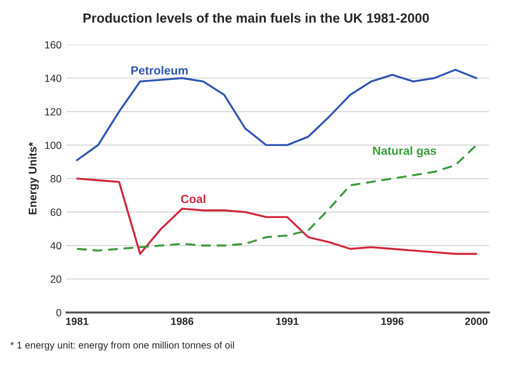  Describe the element at coordinates (122, 345) in the screenshot. I see `text: * 1 energy unit: energy from one million tonnes of oil` at that location.